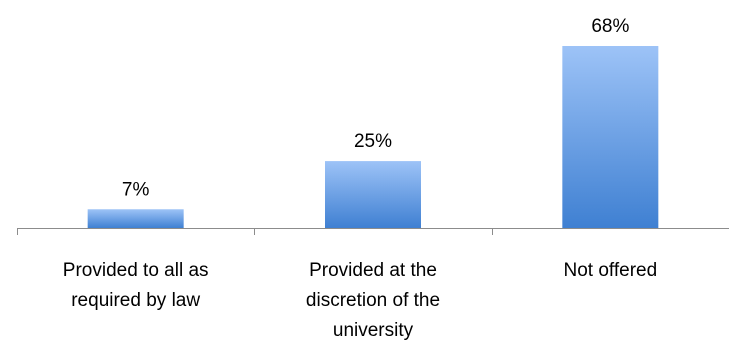 This screenshot has height=340, width=729. I want to click on category-label: Provided to all as required by law, so click(136, 285).